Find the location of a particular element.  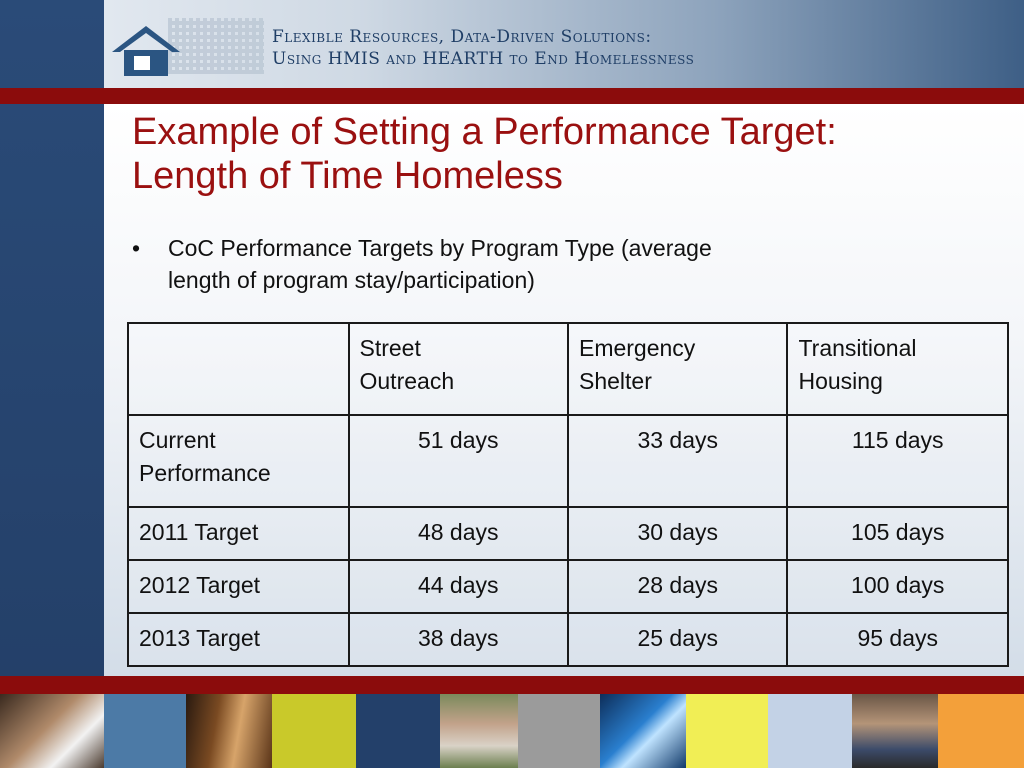

footer-photo-strip is located at coordinates (512, 731).